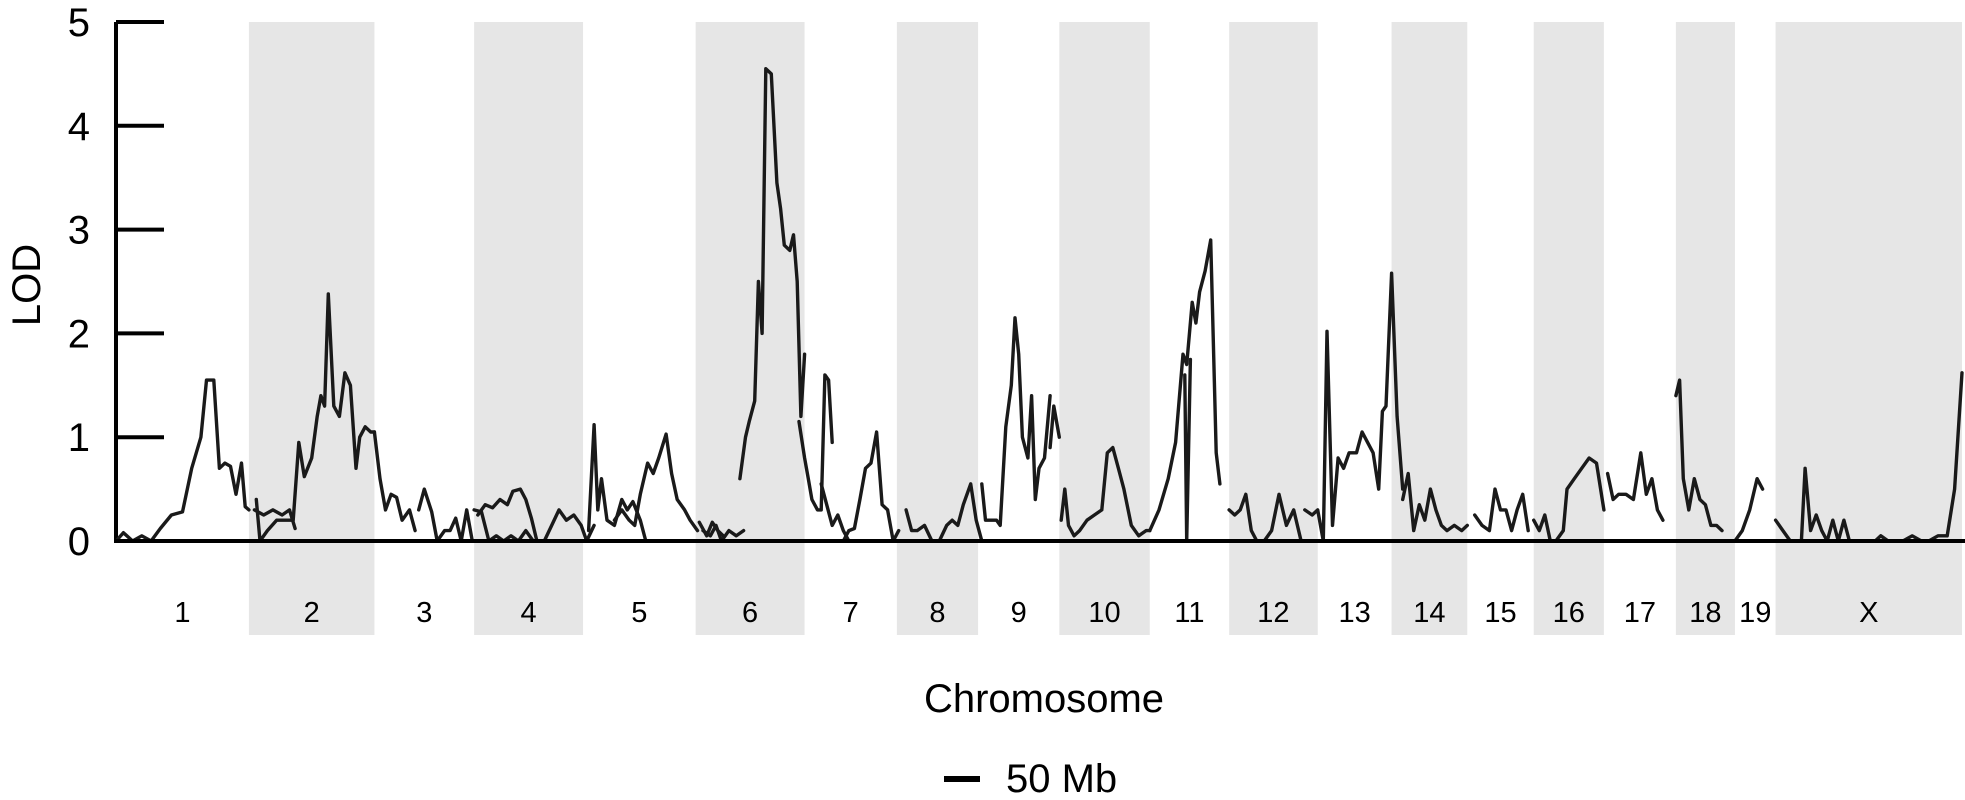 This screenshot has height=800, width=1965. I want to click on chromosome-label-3: 3, so click(424, 613).